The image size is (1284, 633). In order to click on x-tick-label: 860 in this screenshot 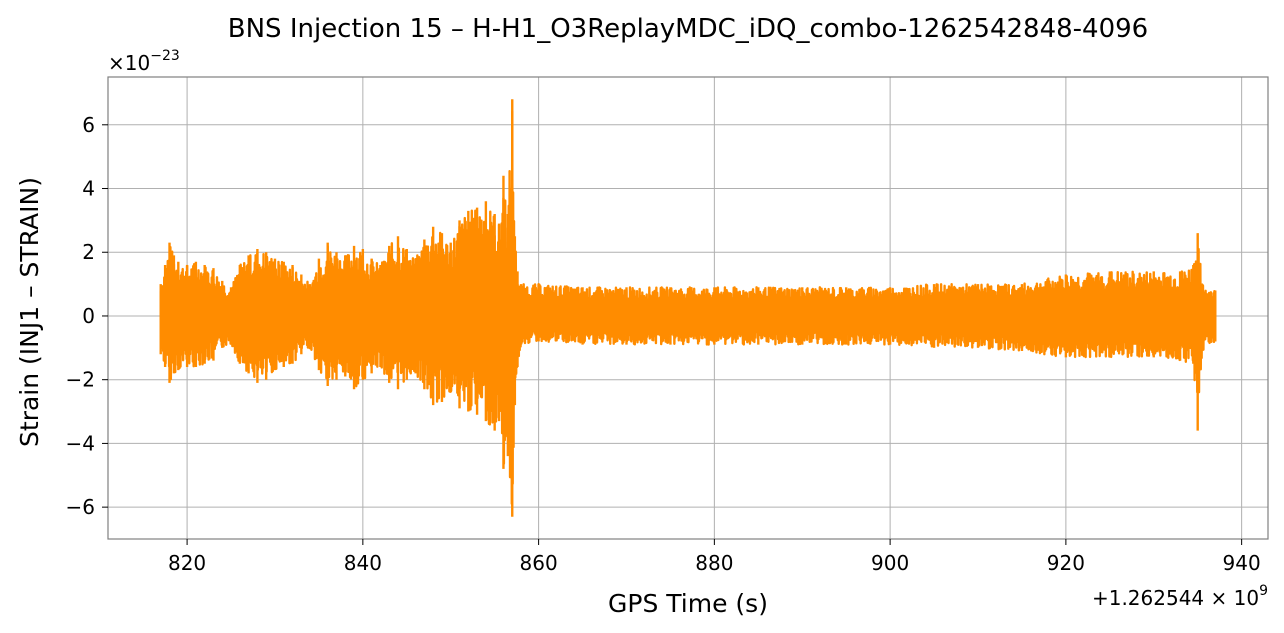, I will do `click(539, 563)`.